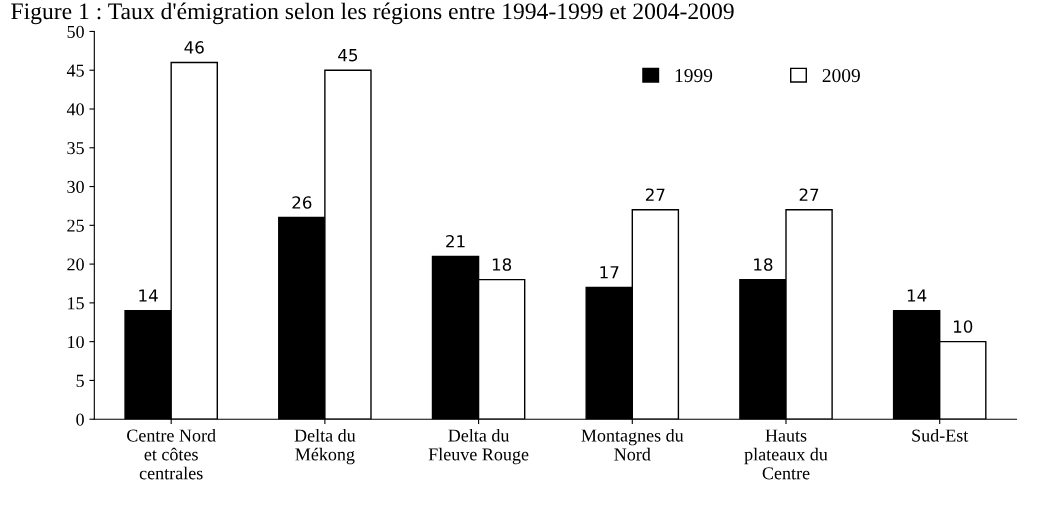  I want to click on y-tick-label: 35, so click(75, 148).